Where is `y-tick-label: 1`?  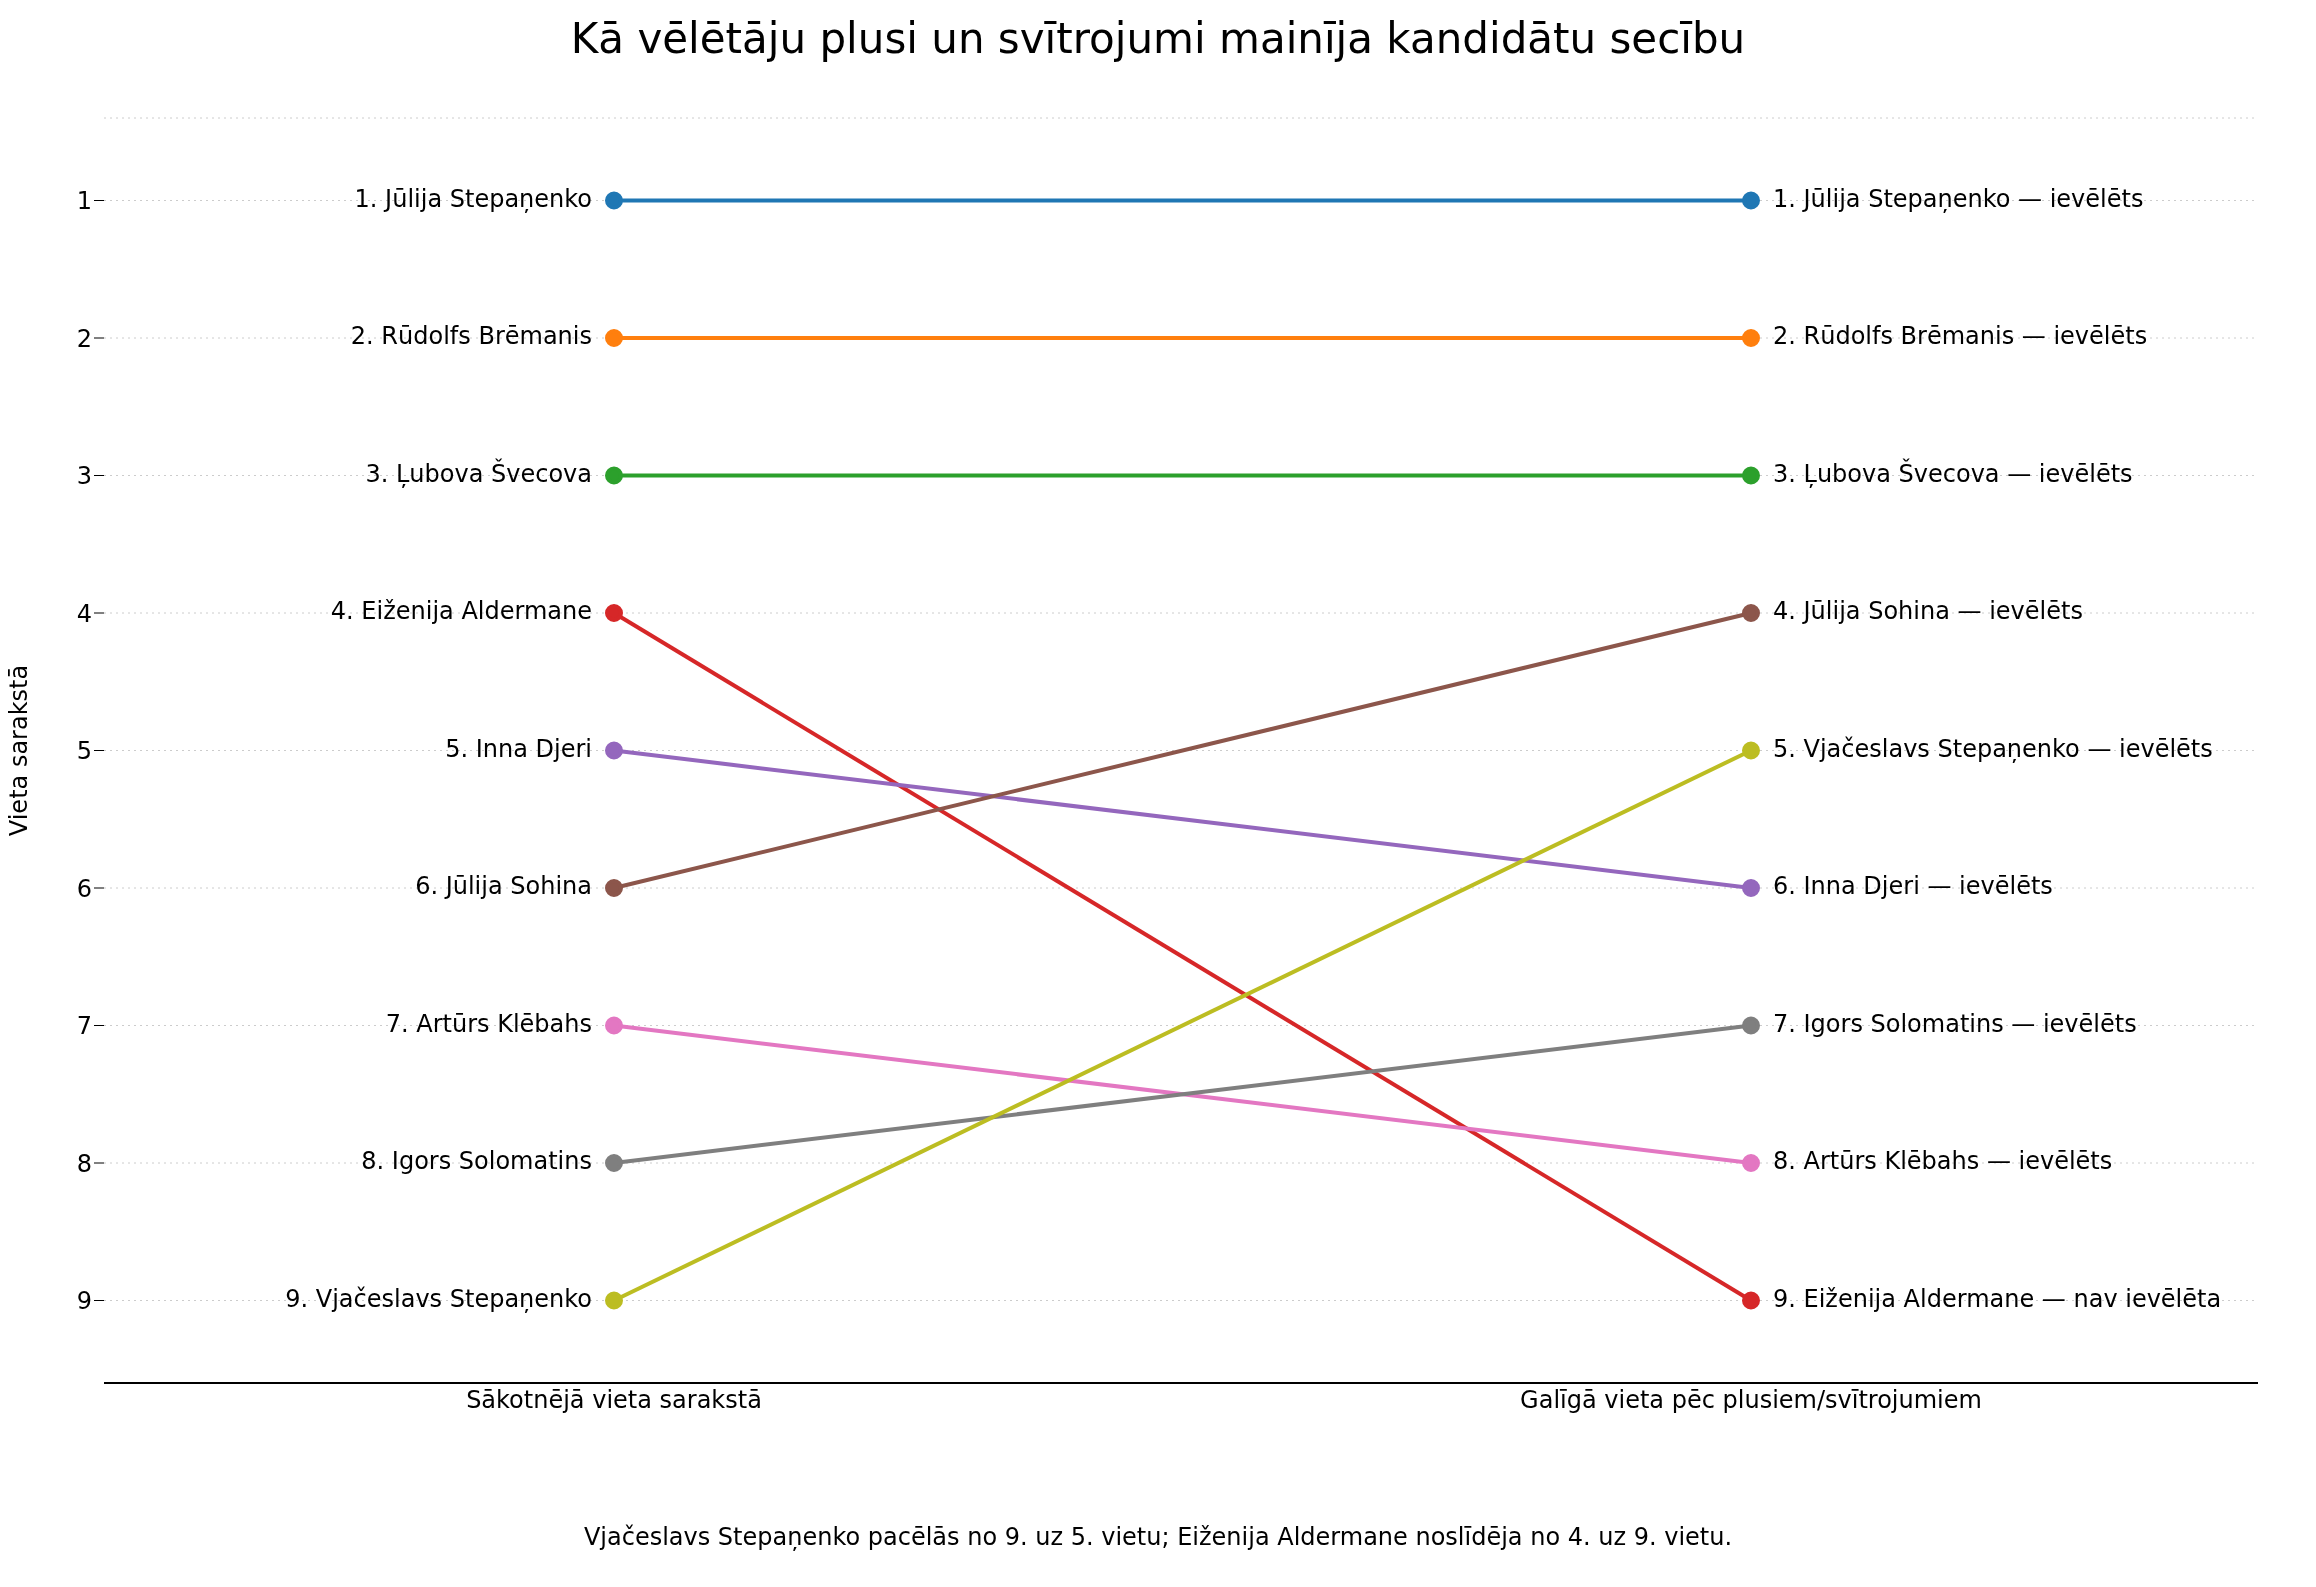
y-tick-label: 1 is located at coordinates (84, 201).